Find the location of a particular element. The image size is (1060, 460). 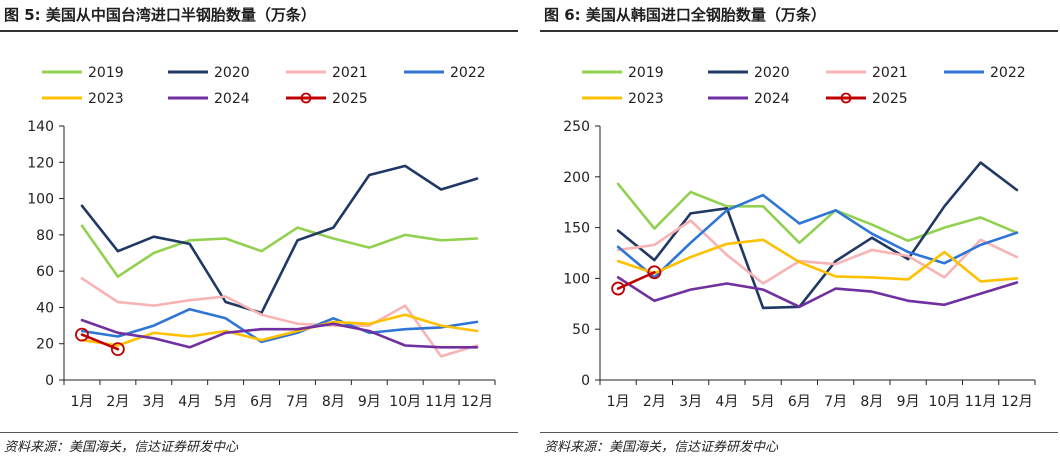

y-tick-label: 40 is located at coordinates (45, 308).